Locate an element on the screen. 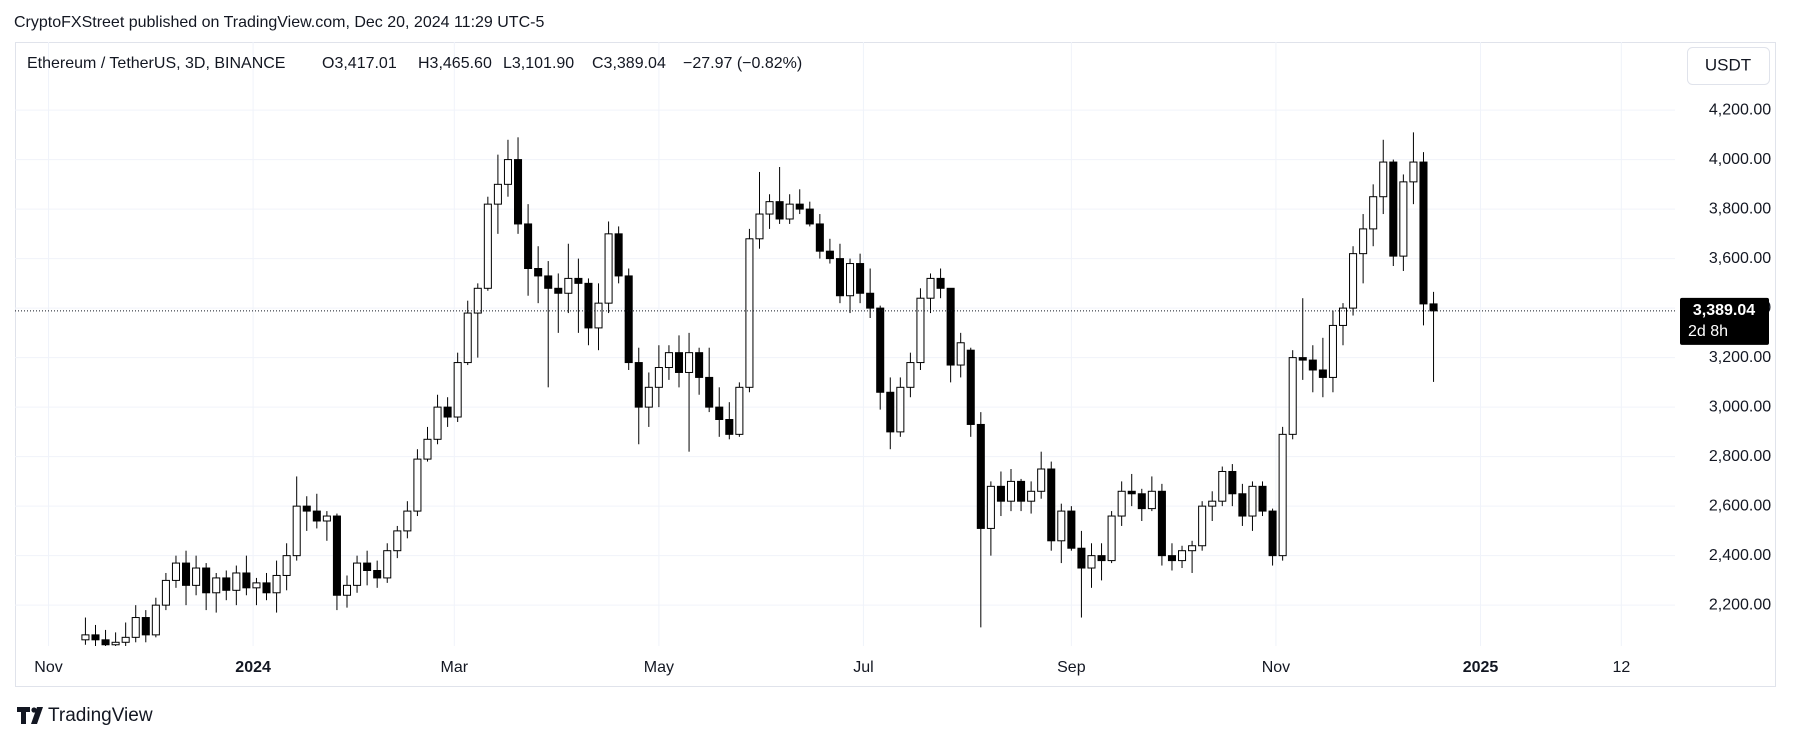  currency-label: USDT is located at coordinates (1728, 64).